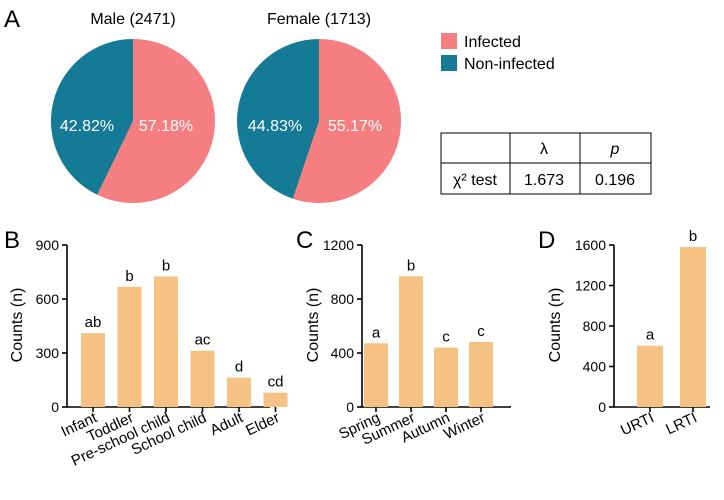 The width and height of the screenshot is (724, 500). I want to click on category-label: Elder, so click(262, 424).